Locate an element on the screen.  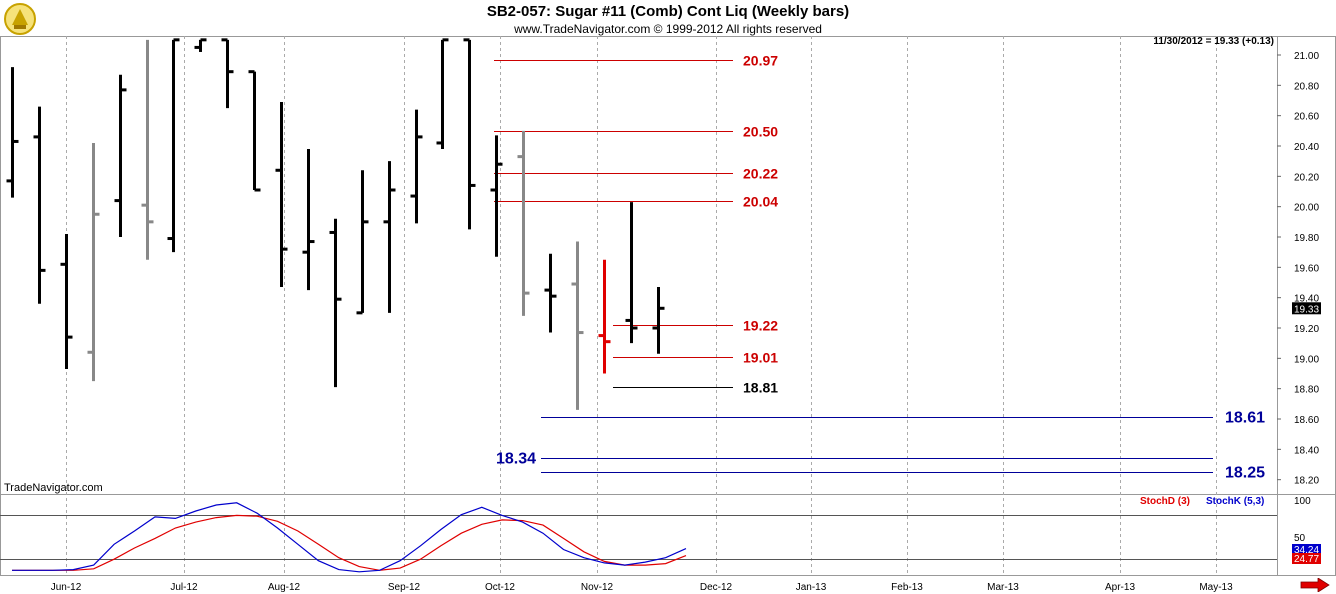
x-tick-label: Jul-12 is located at coordinates (184, 587).